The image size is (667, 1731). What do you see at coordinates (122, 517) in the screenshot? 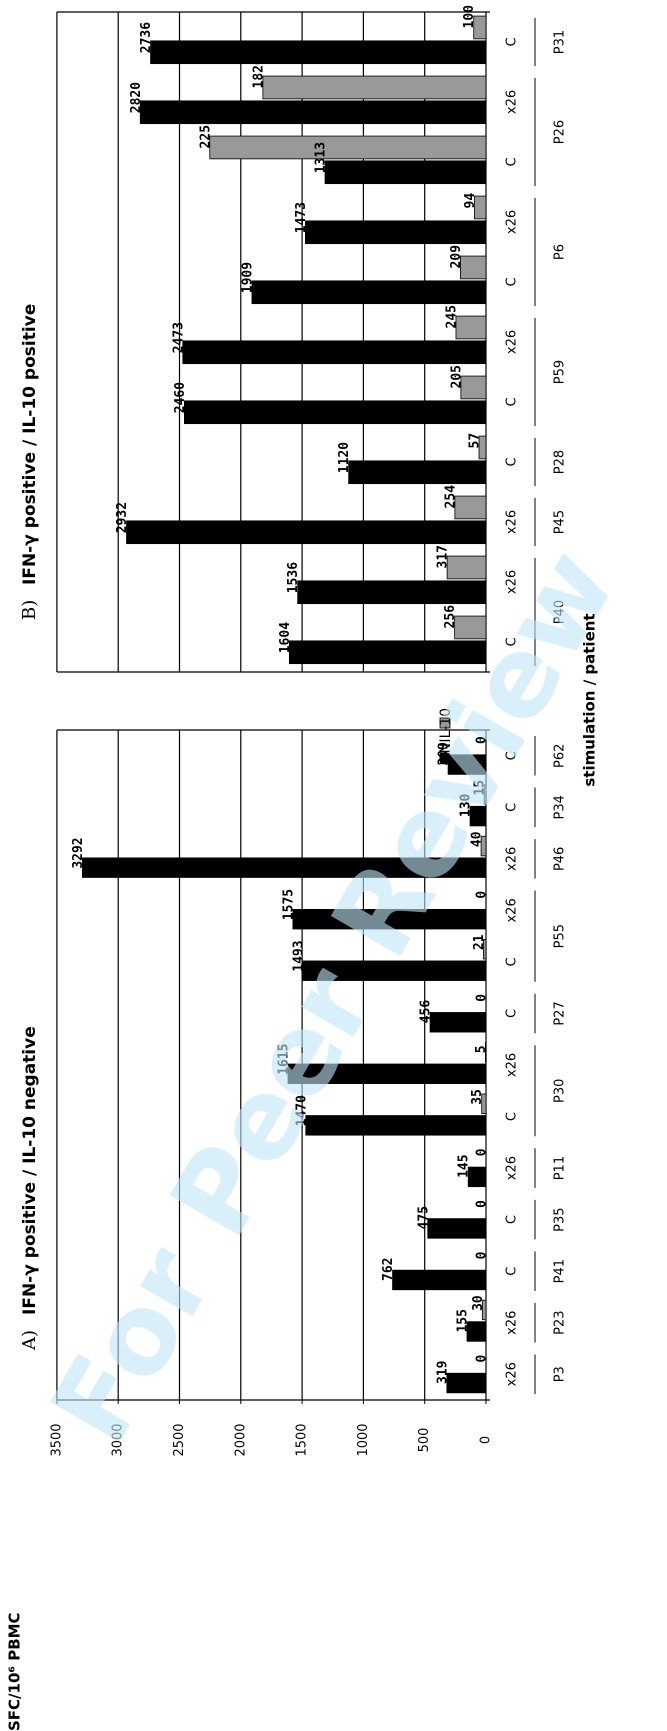
I see `data-label-ifn: 2932` at bounding box center [122, 517].